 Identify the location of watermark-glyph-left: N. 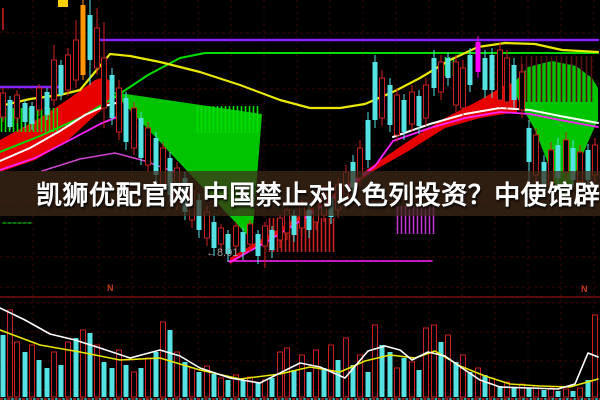
(110, 288).